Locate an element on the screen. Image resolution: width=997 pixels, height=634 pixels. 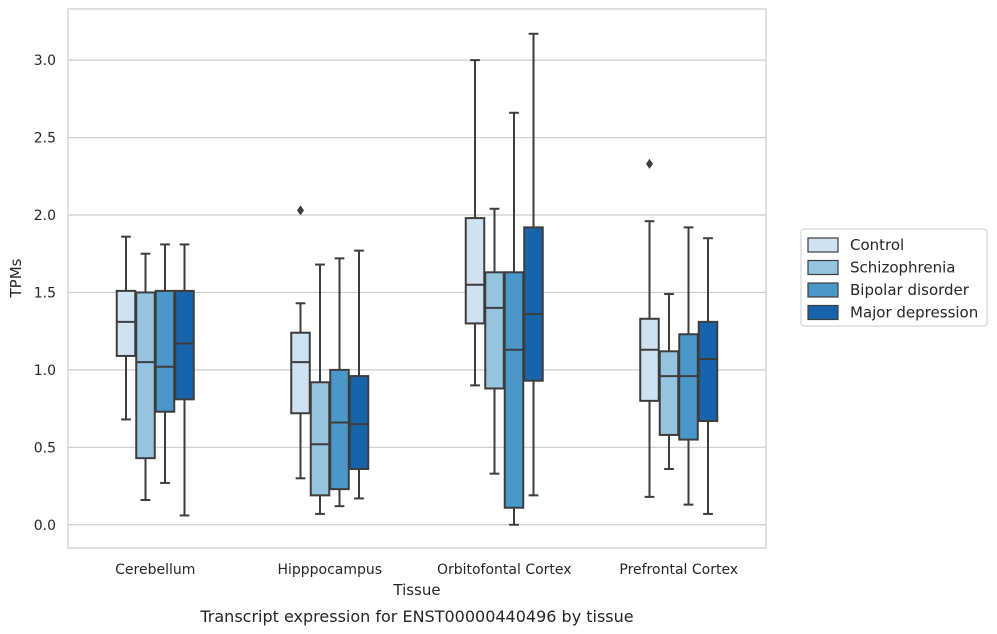
x-tick-label: Hipppocampus is located at coordinates (329, 570).